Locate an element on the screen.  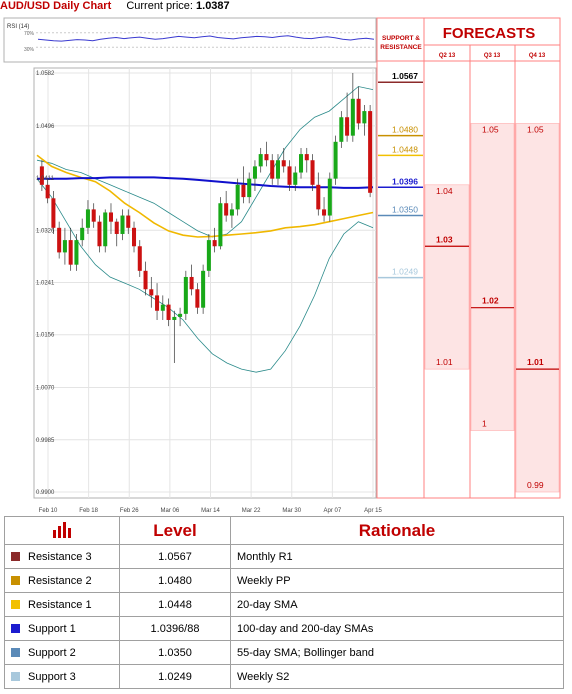
x-tick-label: Feb 26 is located at coordinates (129, 511).